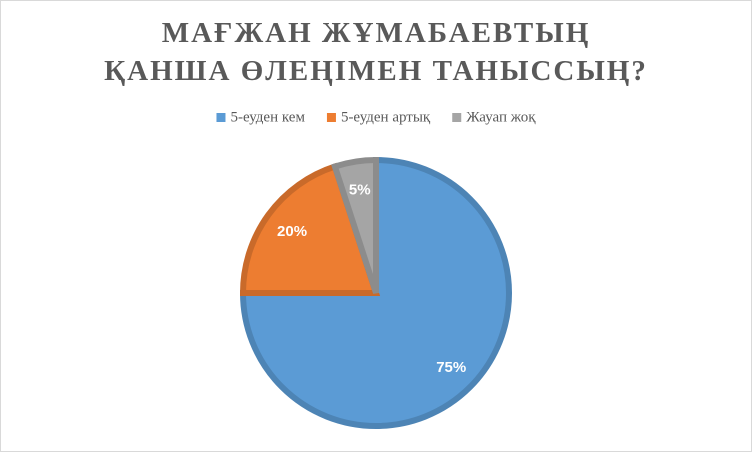 This screenshot has height=452, width=752. What do you see at coordinates (360, 190) in the screenshot?
I see `data-label: 5%` at bounding box center [360, 190].